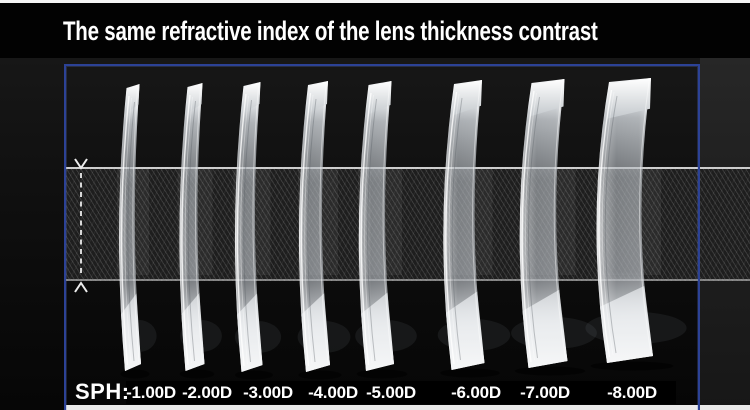 This screenshot has height=410, width=750. What do you see at coordinates (268, 392) in the screenshot?
I see `sph-value-label: -3.00D` at bounding box center [268, 392].